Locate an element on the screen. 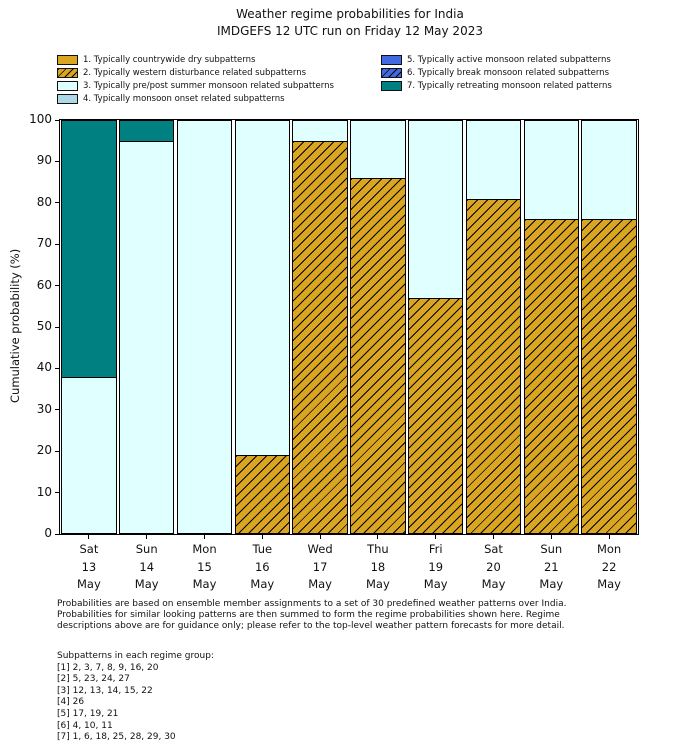 The width and height of the screenshot is (700, 754). x-axis-tick-label-line: 16 is located at coordinates (262, 566).